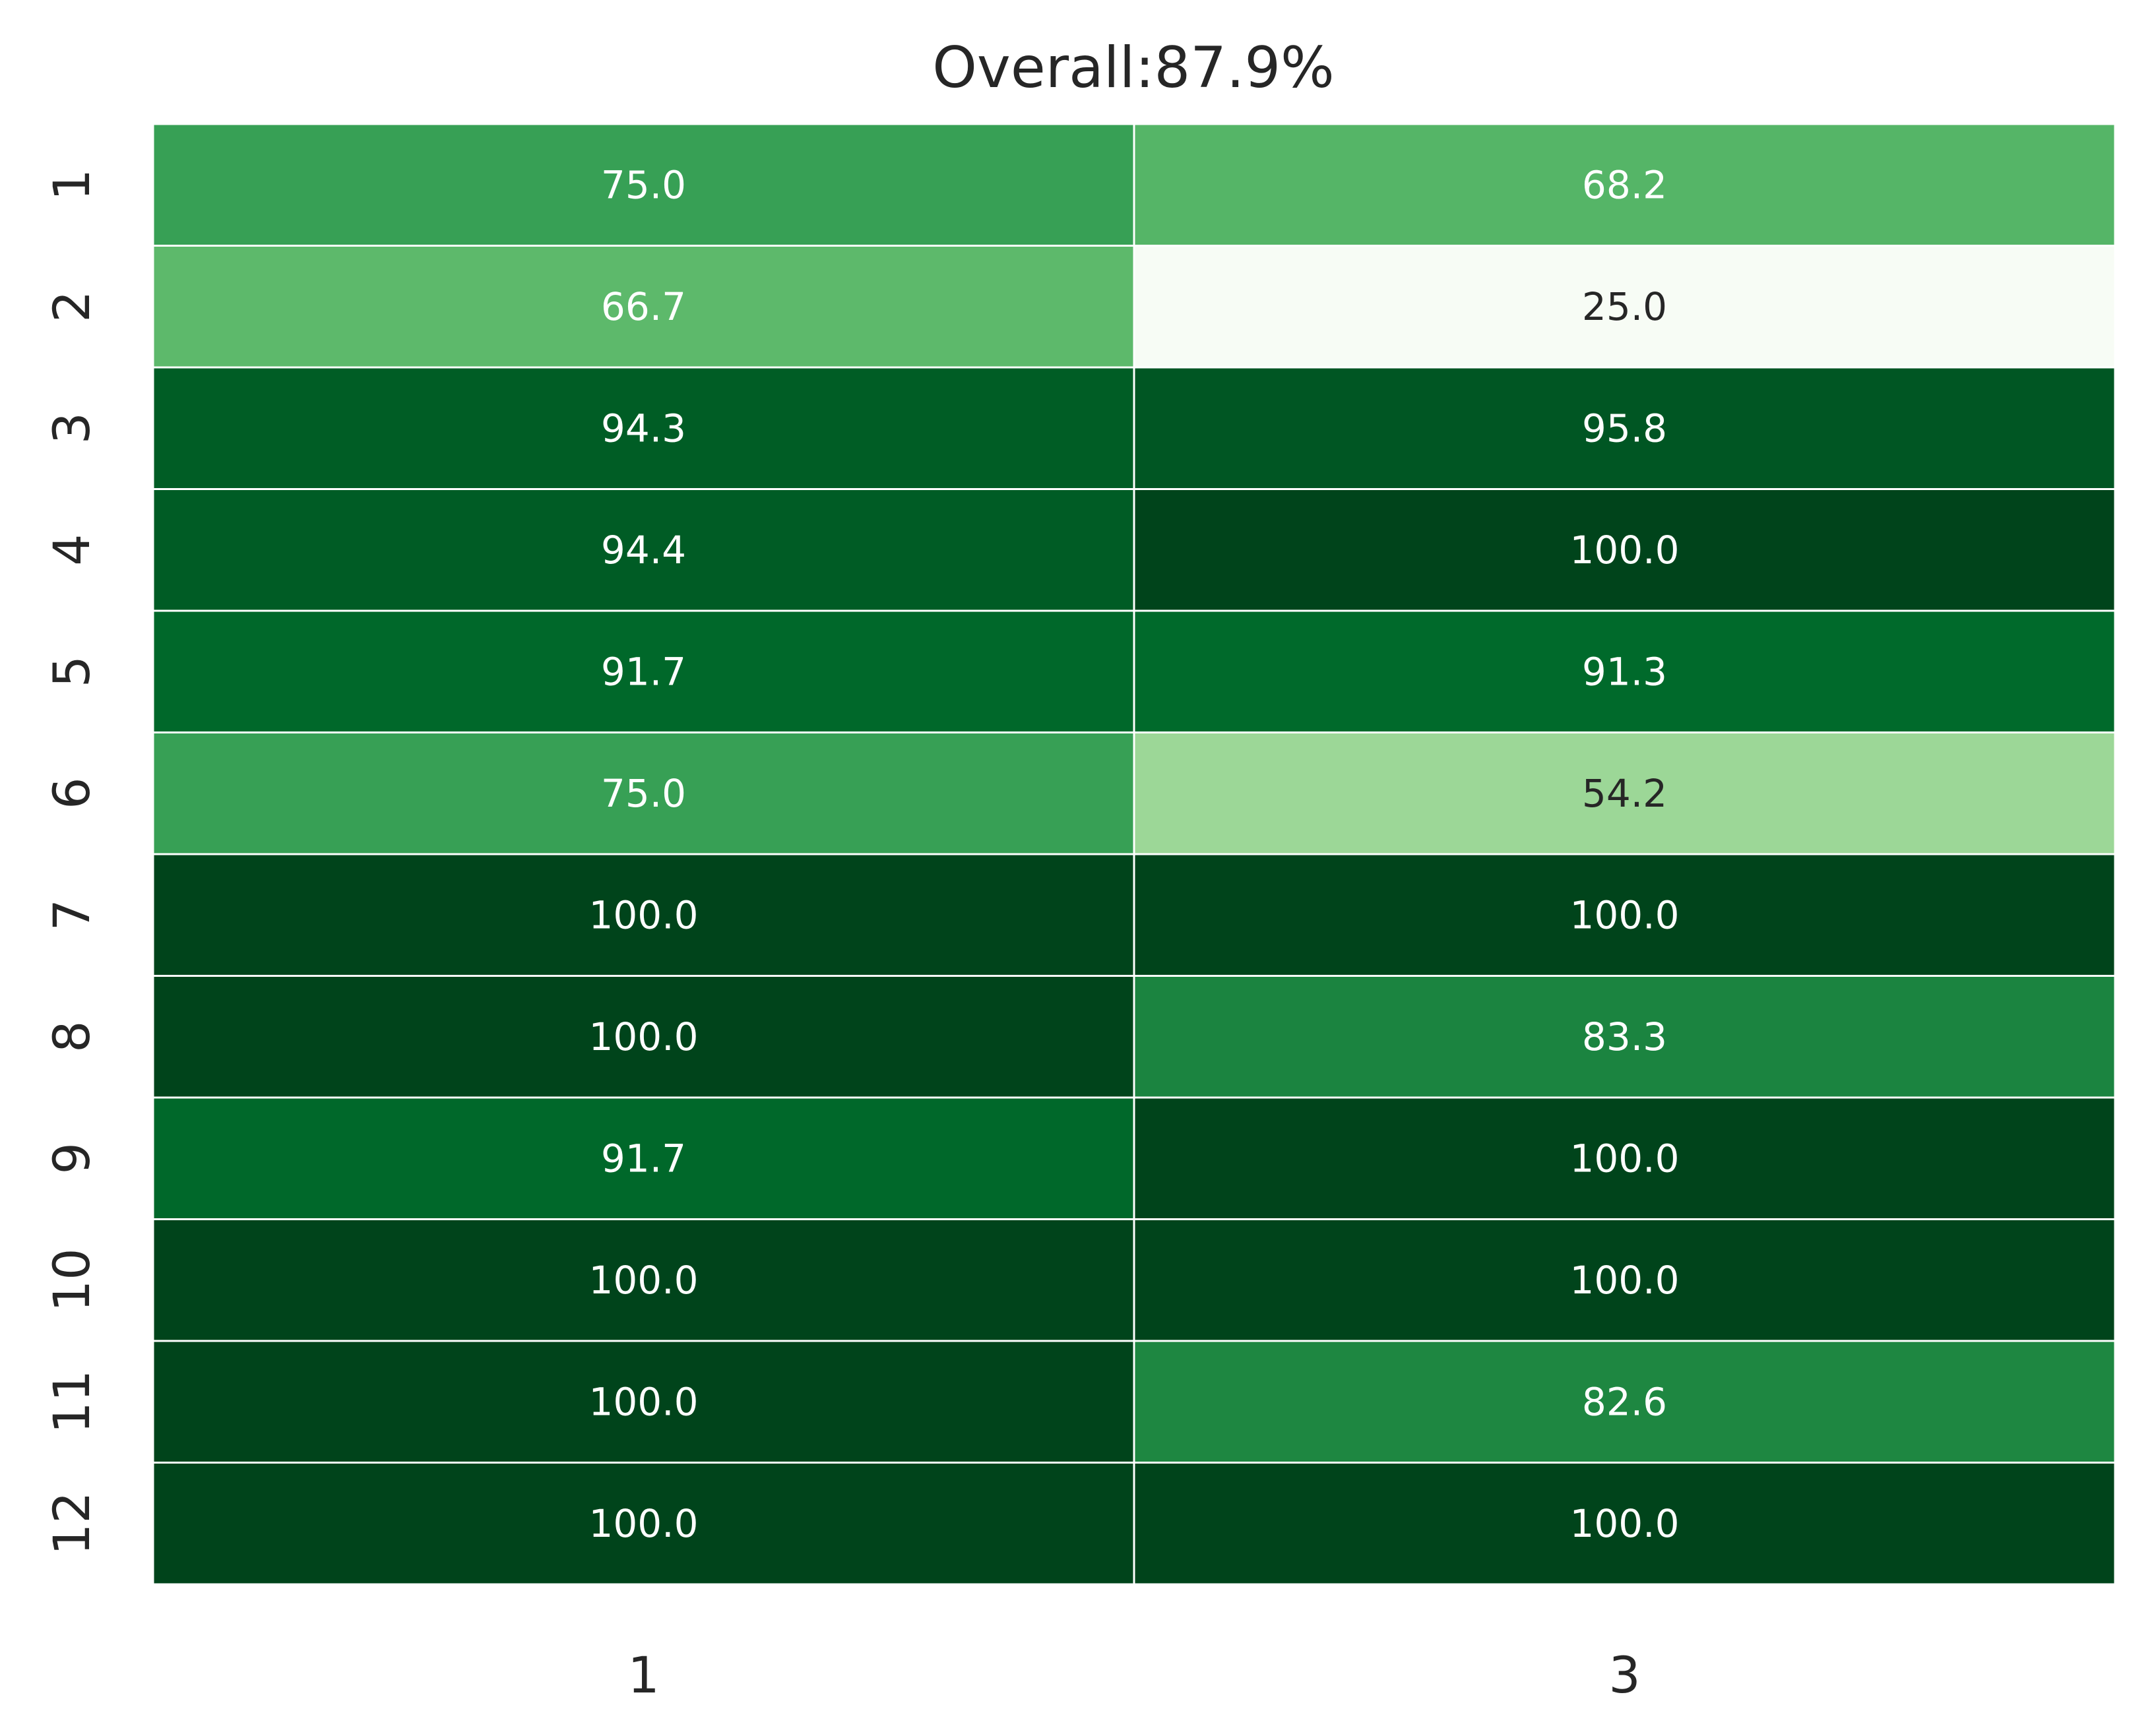 This screenshot has height=1736, width=2154. I want to click on heatmap-cell-r3-c1, so click(644, 428).